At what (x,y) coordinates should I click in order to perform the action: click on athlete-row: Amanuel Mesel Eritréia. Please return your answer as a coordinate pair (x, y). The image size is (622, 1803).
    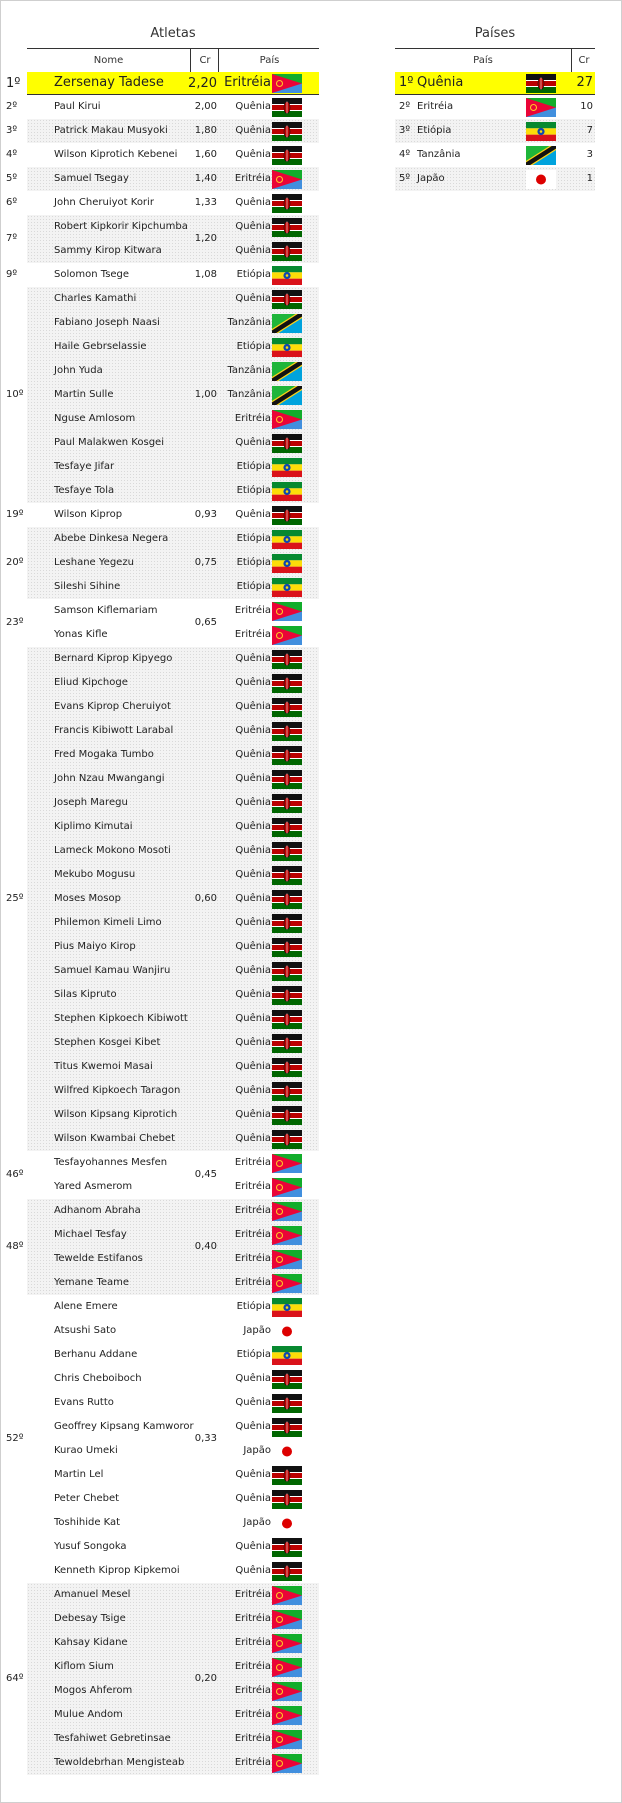
    Looking at the image, I should click on (173, 1595).